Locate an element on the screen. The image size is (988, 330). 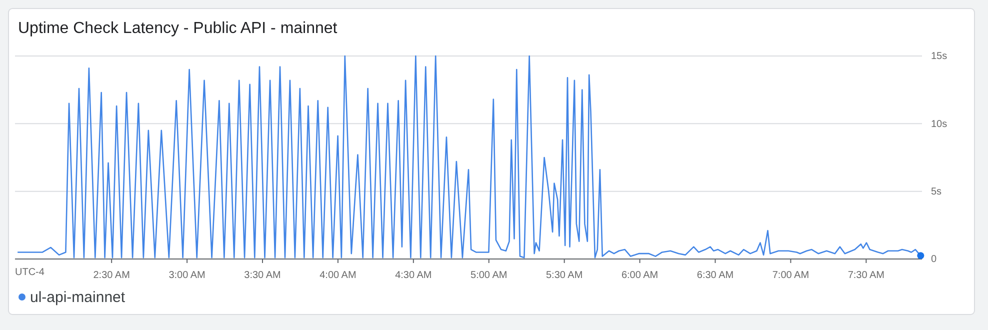
y-tick-label: 10s is located at coordinates (939, 124).